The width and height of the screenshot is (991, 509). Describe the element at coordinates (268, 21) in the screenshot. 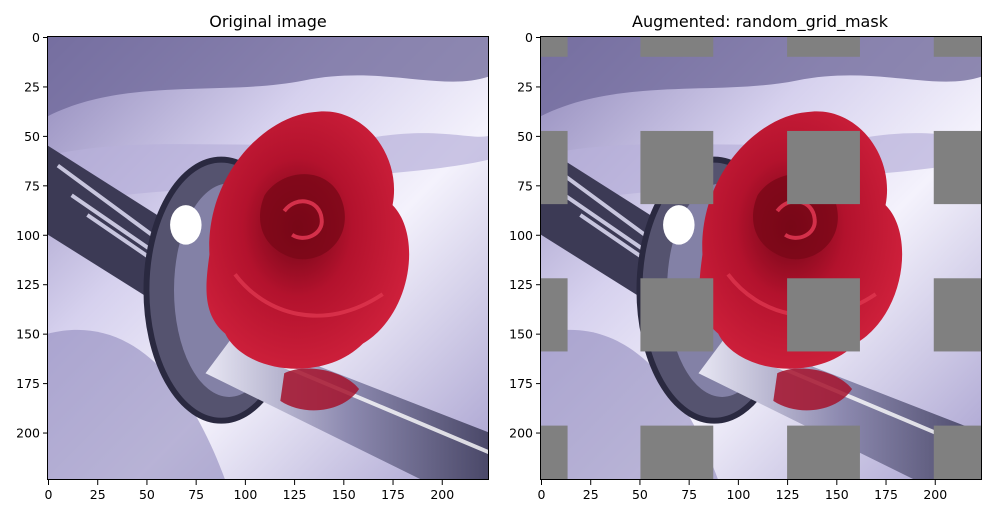

I see `panel-title-original: Original image` at that location.